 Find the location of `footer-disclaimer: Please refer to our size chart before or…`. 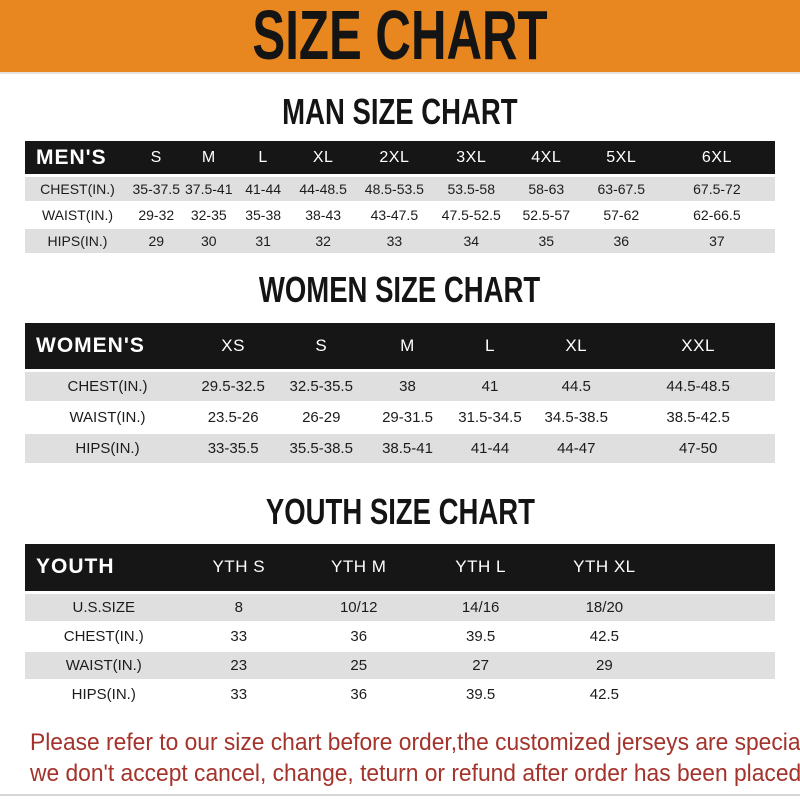

footer-disclaimer: Please refer to our size chart before or… is located at coordinates (415, 758).